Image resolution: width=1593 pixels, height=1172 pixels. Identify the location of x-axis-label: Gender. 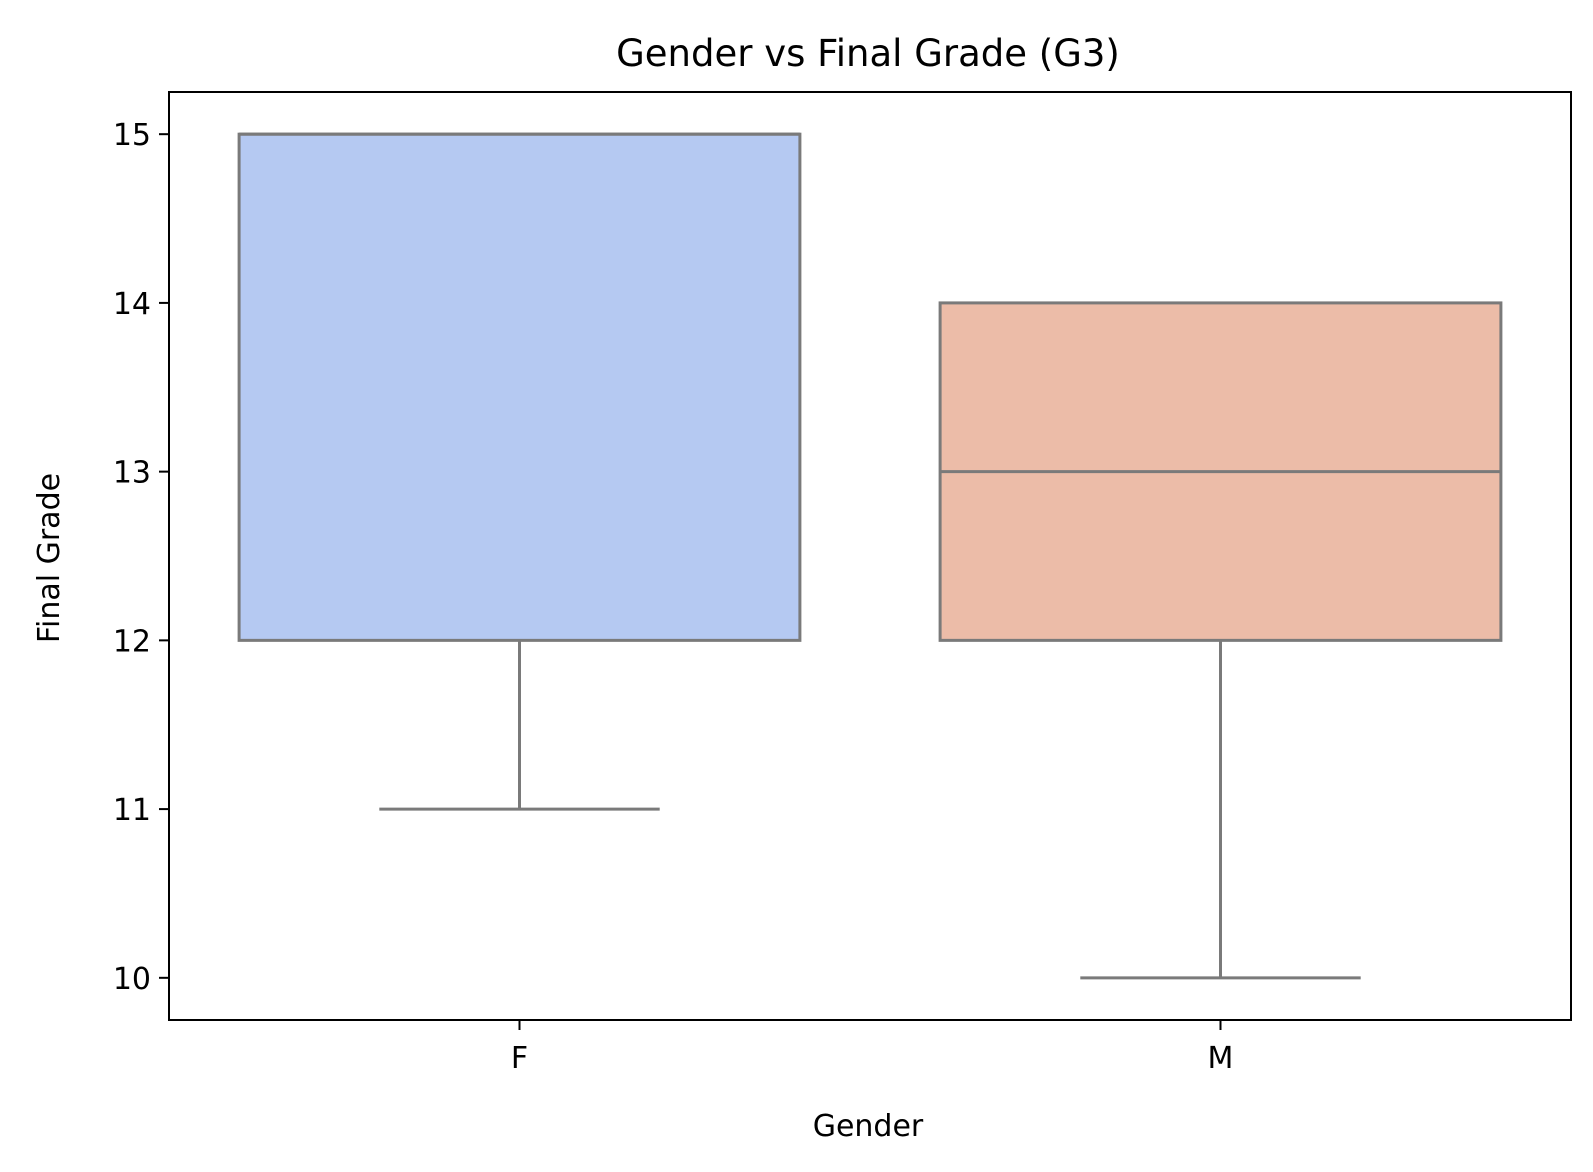
(868, 1126).